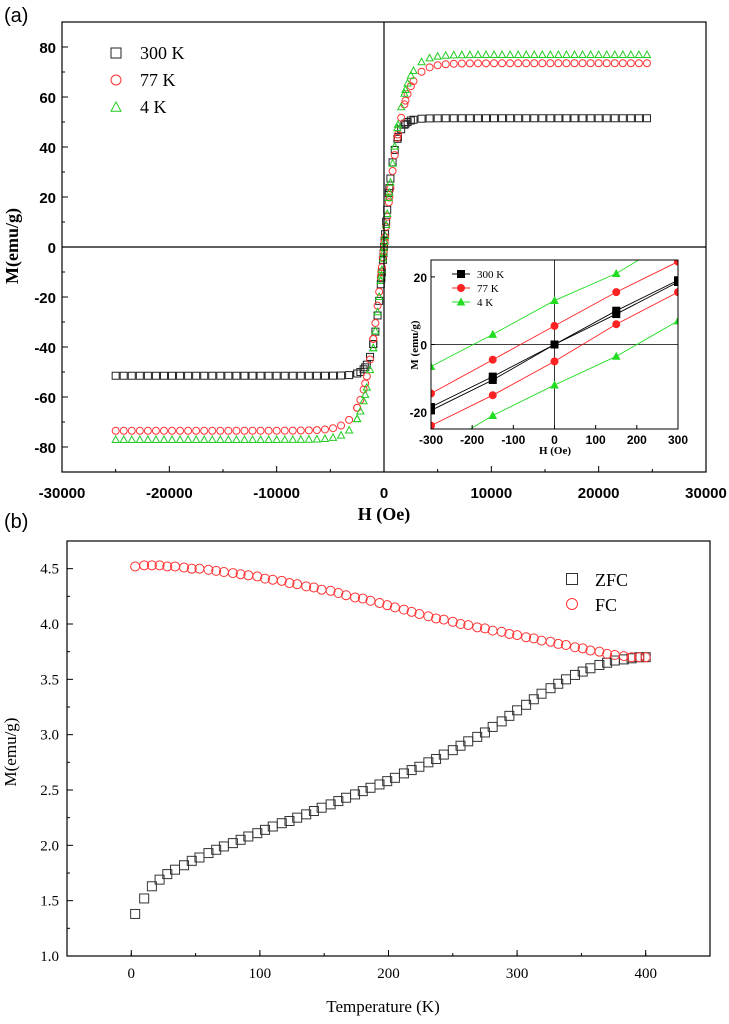 Image resolution: width=729 pixels, height=1024 pixels. I want to click on chart-a-xlabel: H (Oe), so click(384, 514).